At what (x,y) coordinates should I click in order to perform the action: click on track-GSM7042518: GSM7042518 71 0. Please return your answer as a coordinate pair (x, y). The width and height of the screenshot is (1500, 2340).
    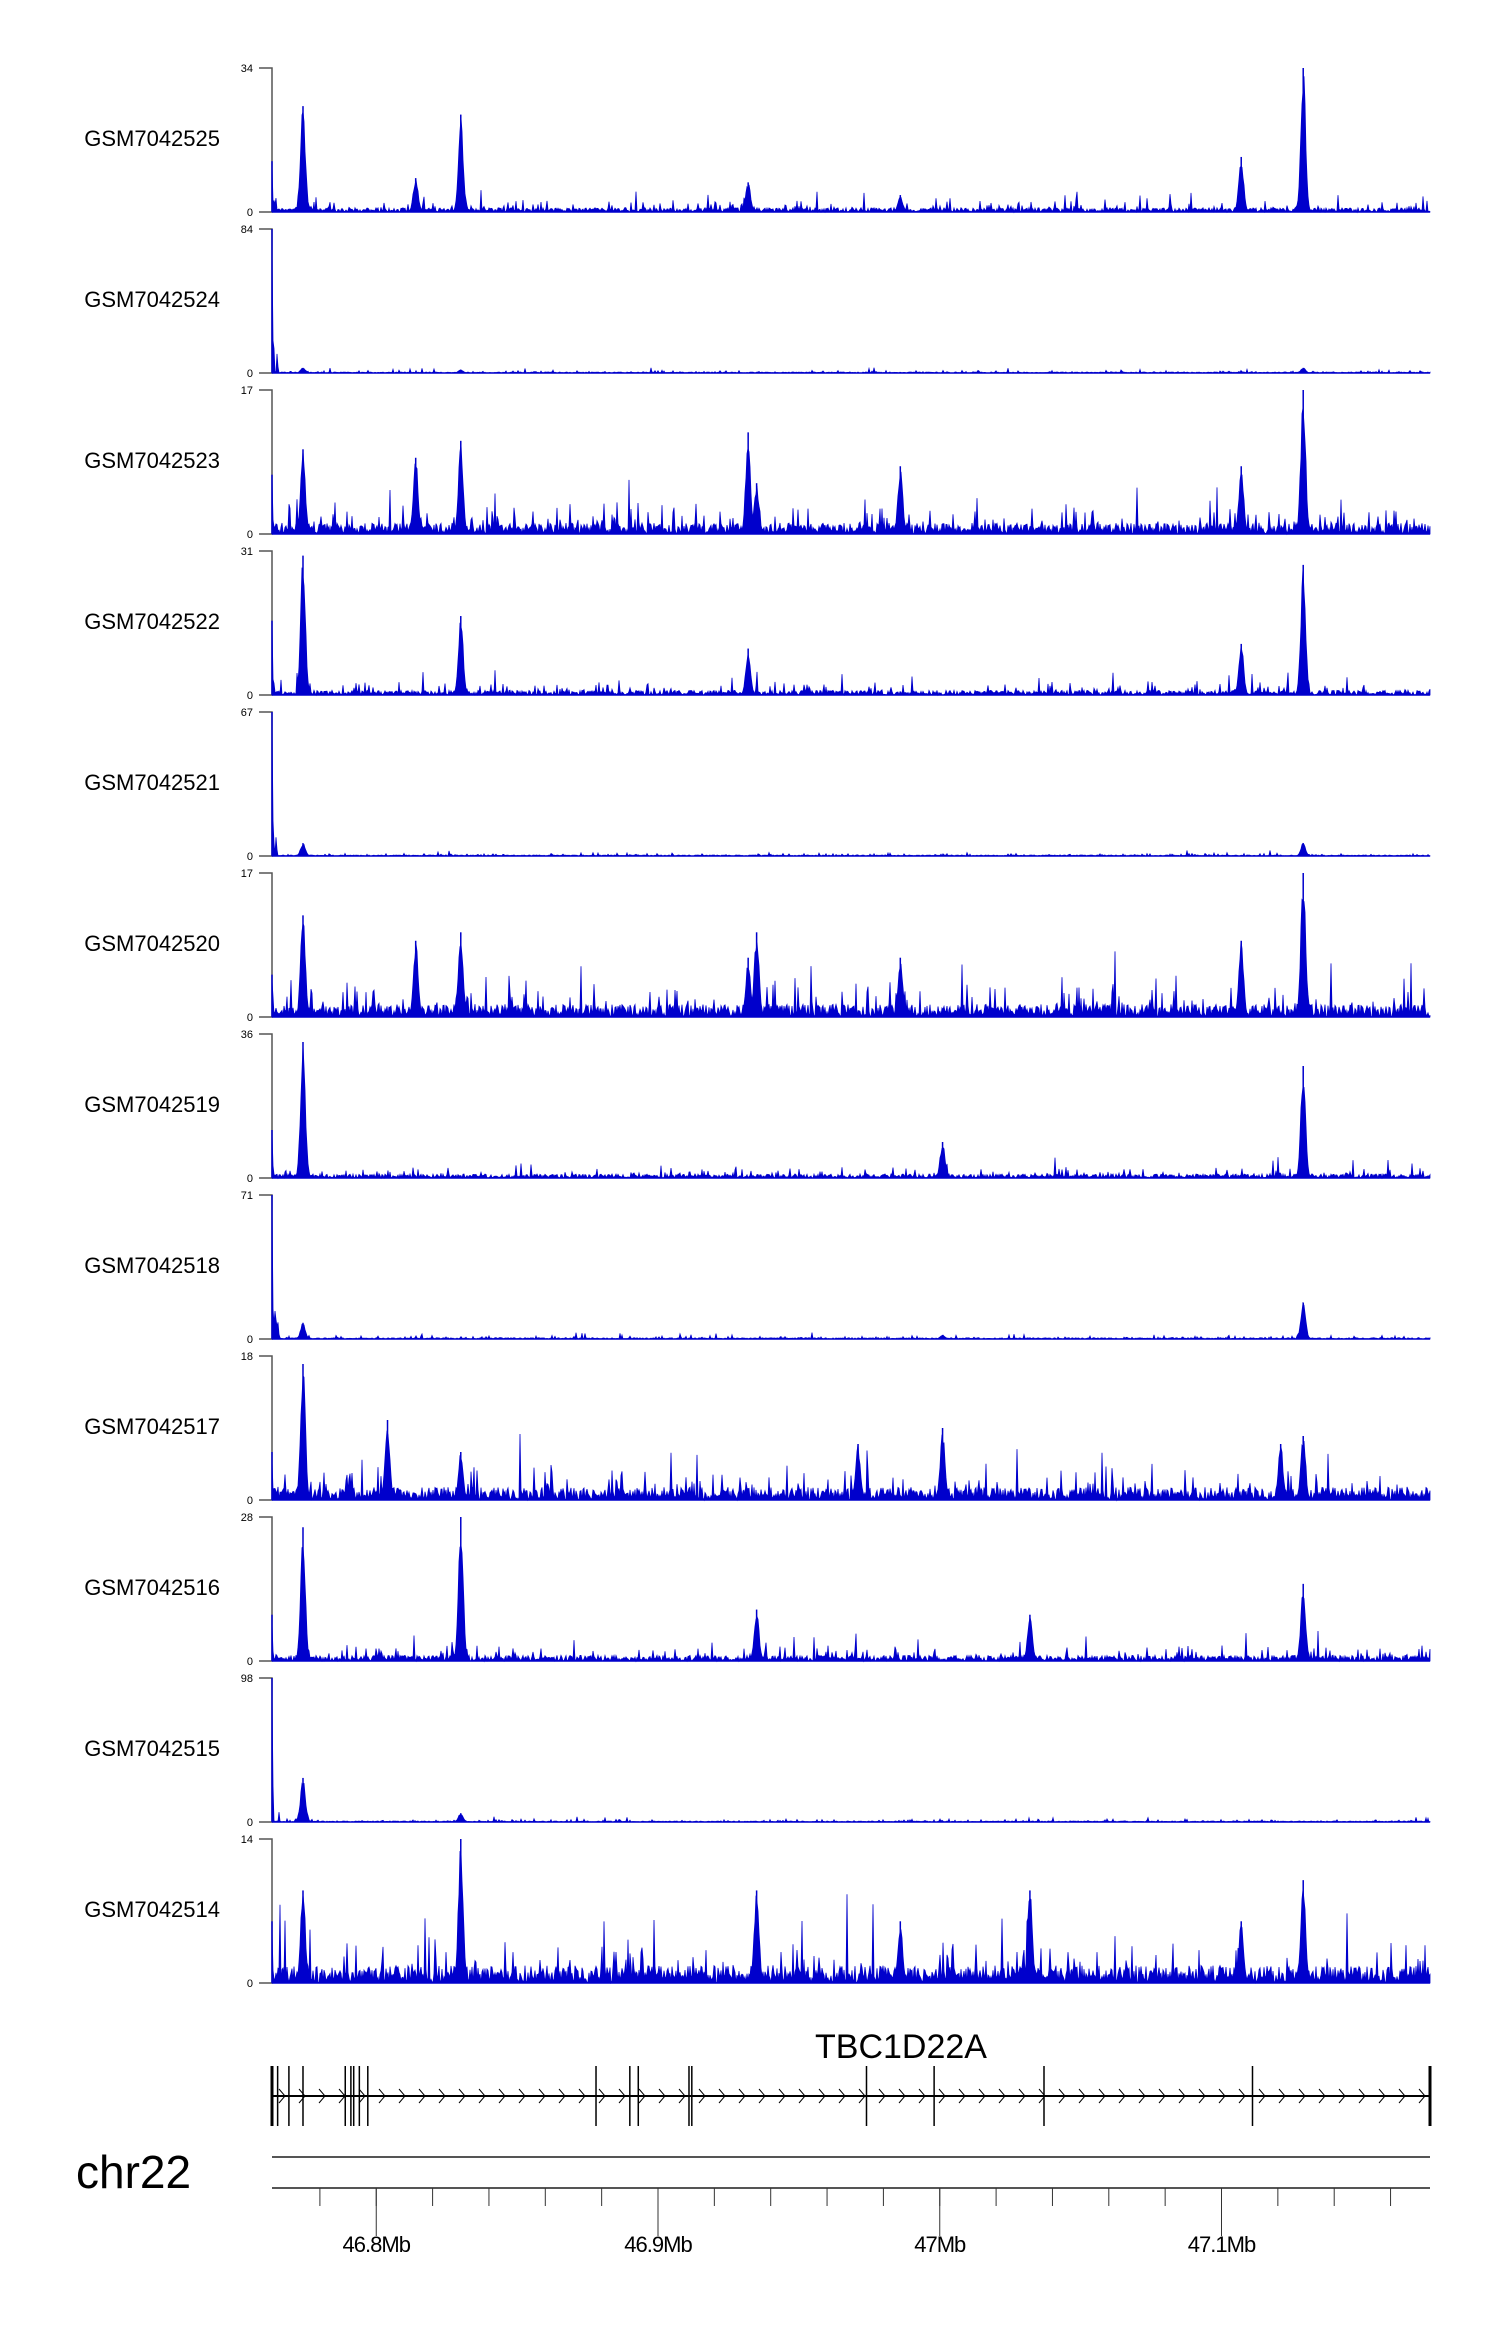
    Looking at the image, I should click on (757, 1268).